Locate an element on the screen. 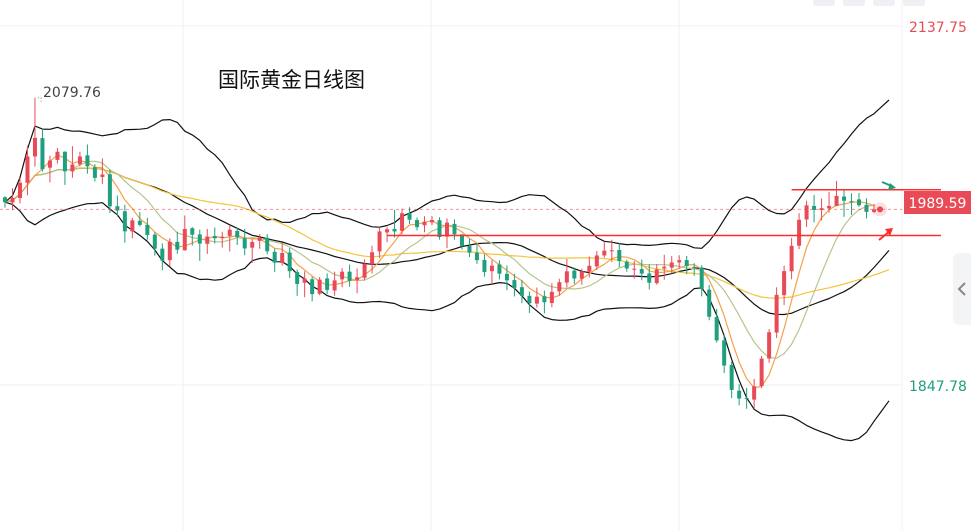 The width and height of the screenshot is (971, 530). y-axis-bottom-label: 1847.78 is located at coordinates (938, 387).